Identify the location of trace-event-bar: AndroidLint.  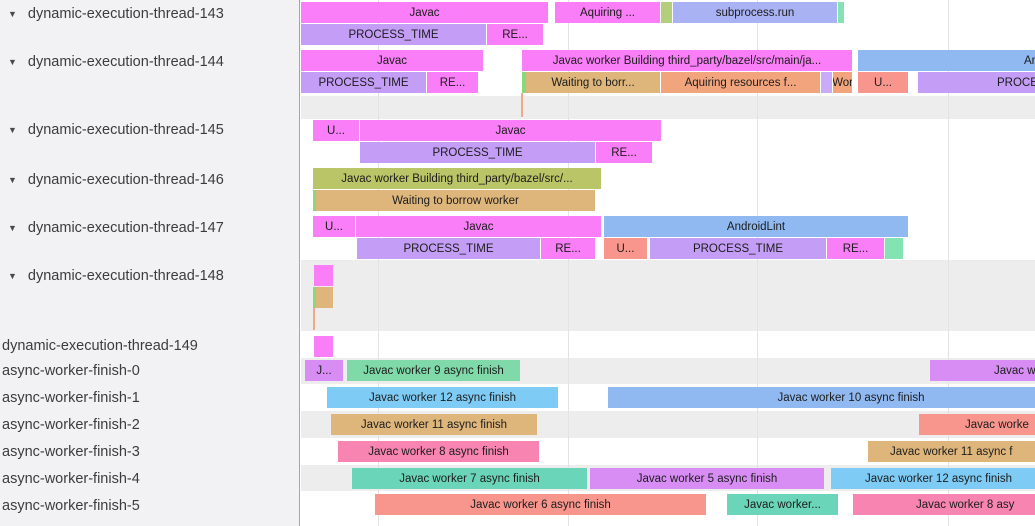
(756, 226).